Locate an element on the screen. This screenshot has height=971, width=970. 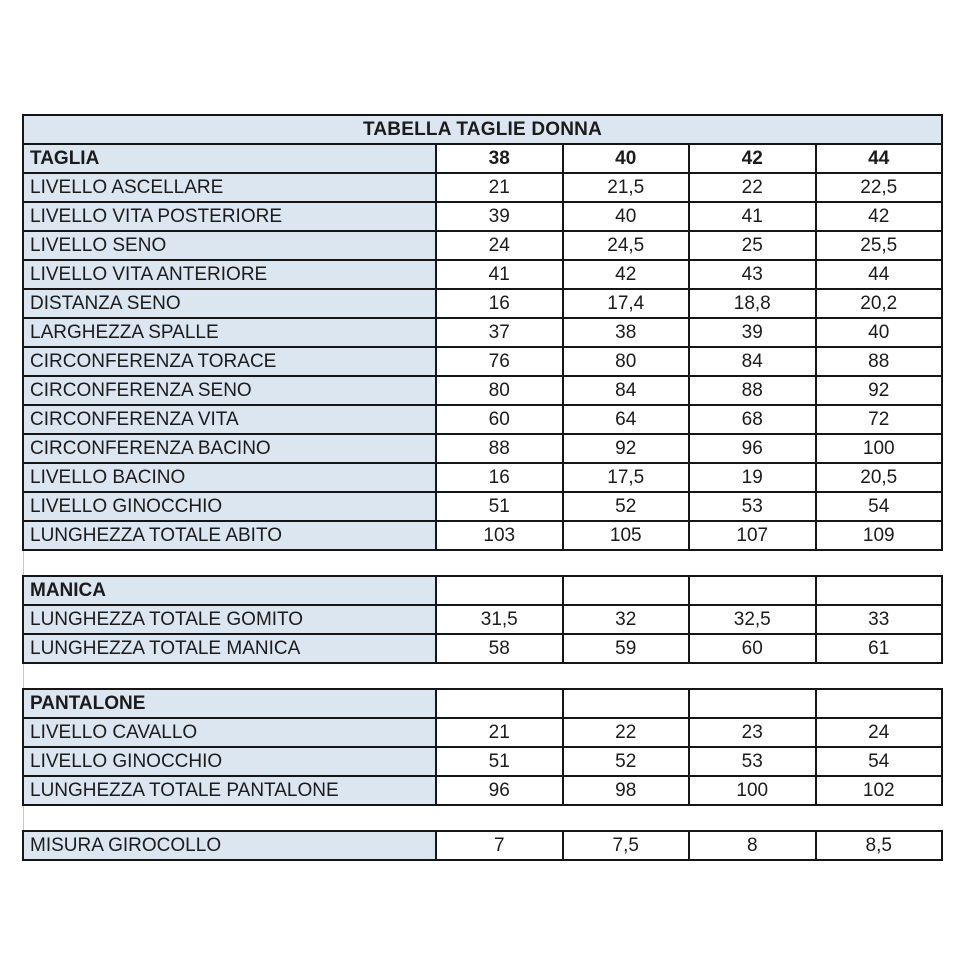
size-header-cell: 38 is located at coordinates (498, 158).